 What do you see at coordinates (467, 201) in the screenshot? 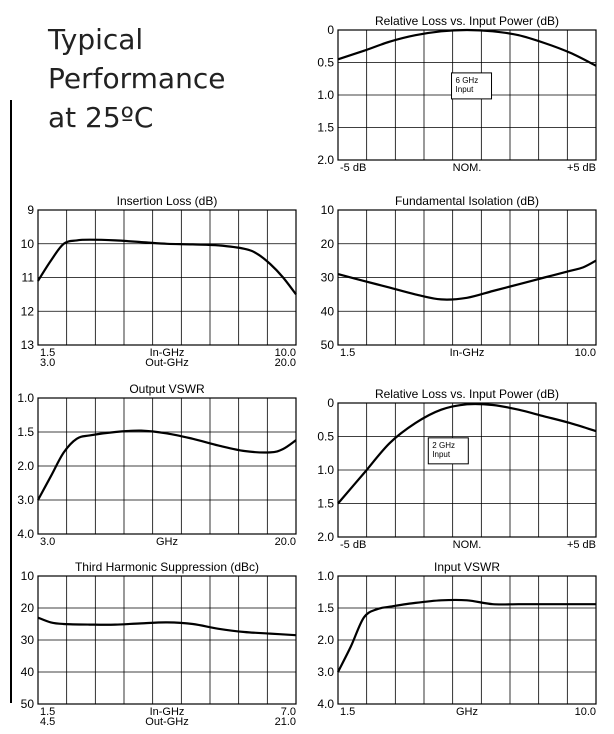
I see `chart-title: Fundamental Isolation (dB)` at bounding box center [467, 201].